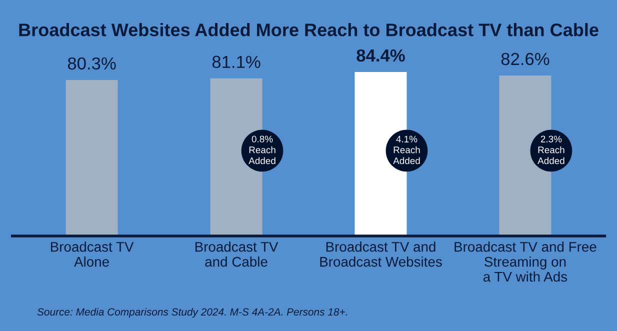 This screenshot has width=617, height=331. Describe the element at coordinates (262, 150) in the screenshot. I see `annotation: 0.8% Reach Added` at that location.